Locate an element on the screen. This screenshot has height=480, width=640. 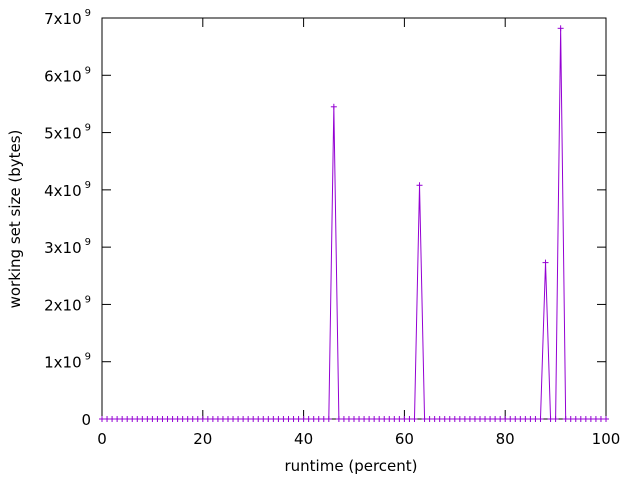
y-tick-label: 2x10 9 is located at coordinates (67, 304).